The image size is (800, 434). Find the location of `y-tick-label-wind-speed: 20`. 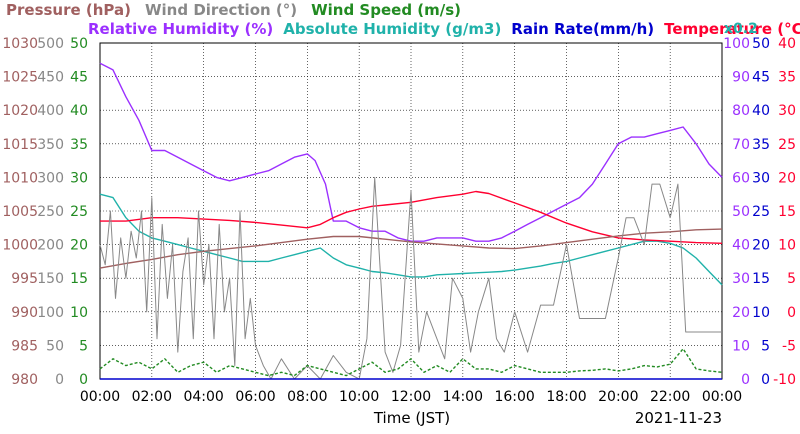

y-tick-label-wind-speed: 20 is located at coordinates (79, 246).